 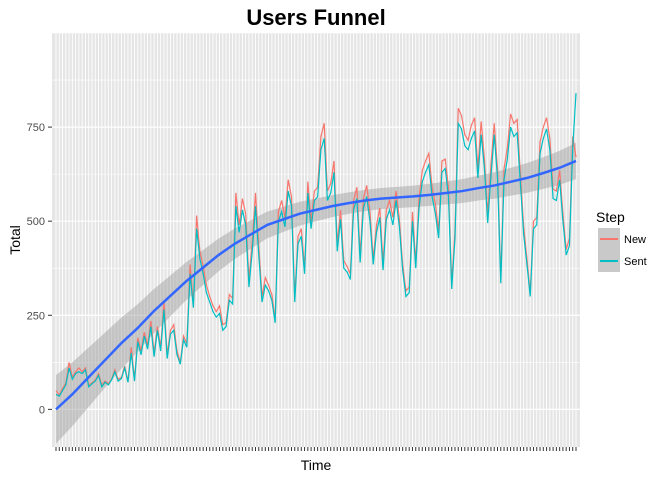 I want to click on x-tick-layer, so click(x=316, y=449).